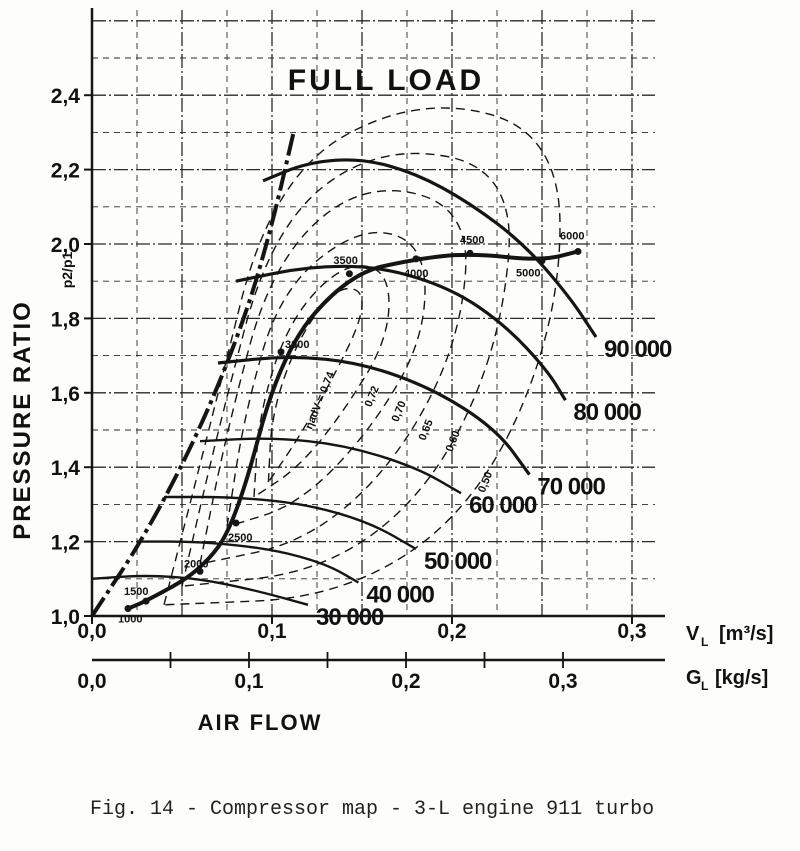 This screenshot has height=851, width=800. What do you see at coordinates (451, 631) in the screenshot?
I see `vl-tick-label: 0,2` at bounding box center [451, 631].